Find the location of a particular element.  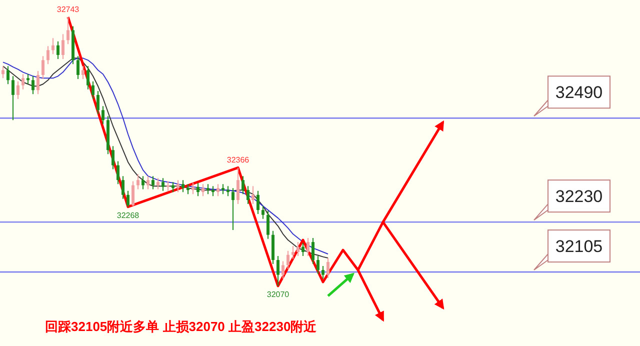

annotation: 32070 is located at coordinates (278, 294).